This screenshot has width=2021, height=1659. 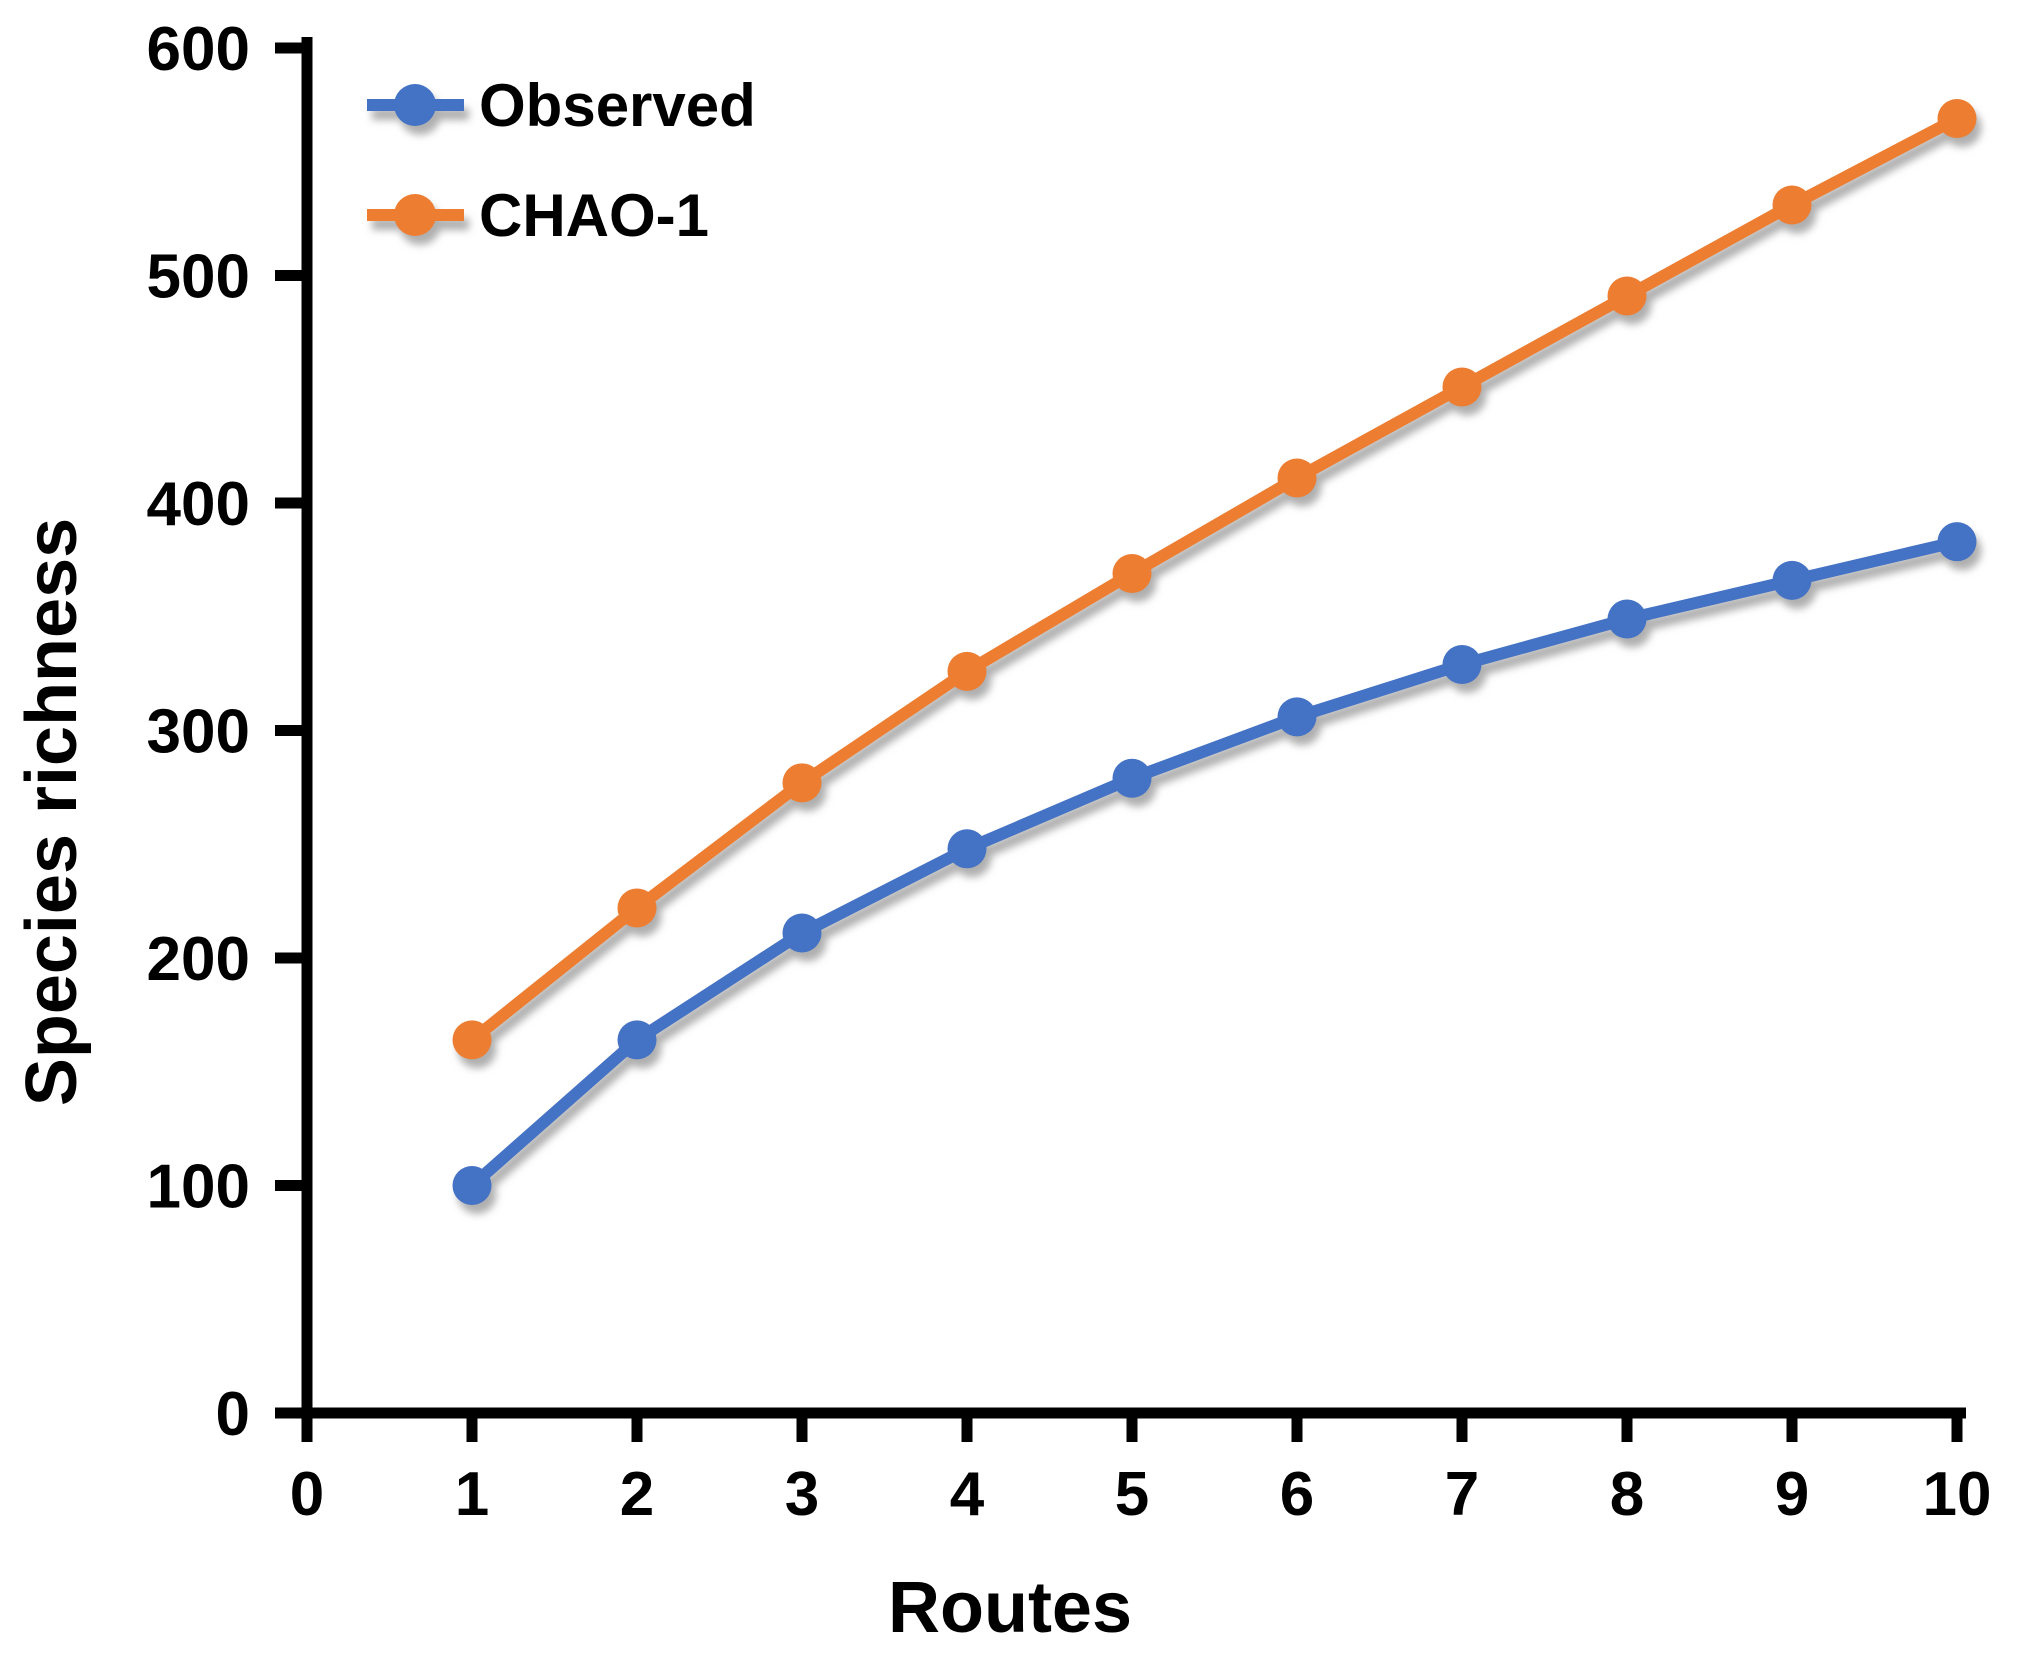 I want to click on x-tick-label: 5, so click(x=1132, y=1494).